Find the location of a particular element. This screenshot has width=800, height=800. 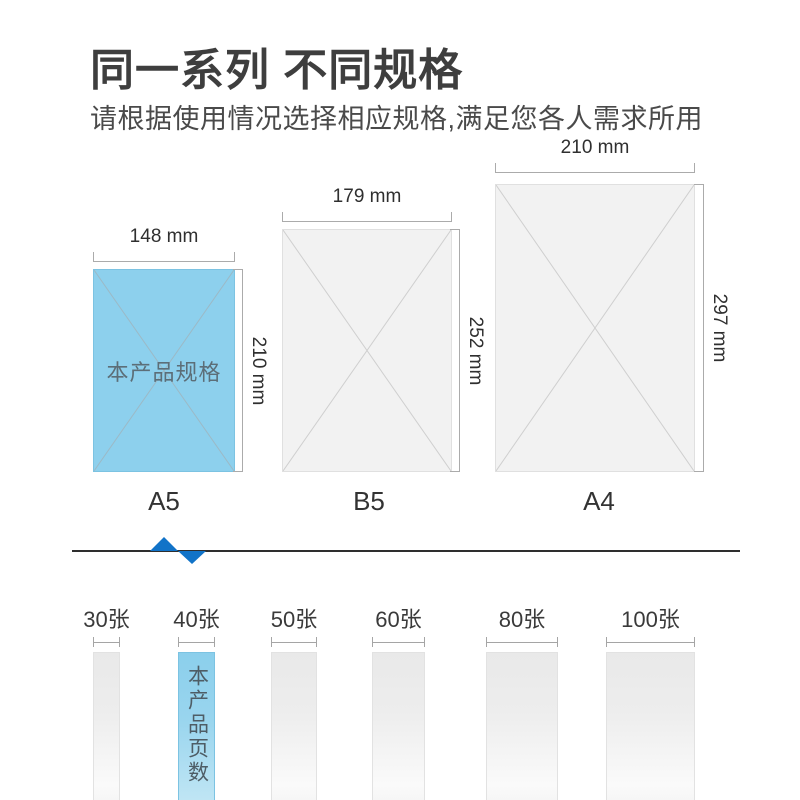

height-dimension-a4: 297 mm is located at coordinates (712, 328).